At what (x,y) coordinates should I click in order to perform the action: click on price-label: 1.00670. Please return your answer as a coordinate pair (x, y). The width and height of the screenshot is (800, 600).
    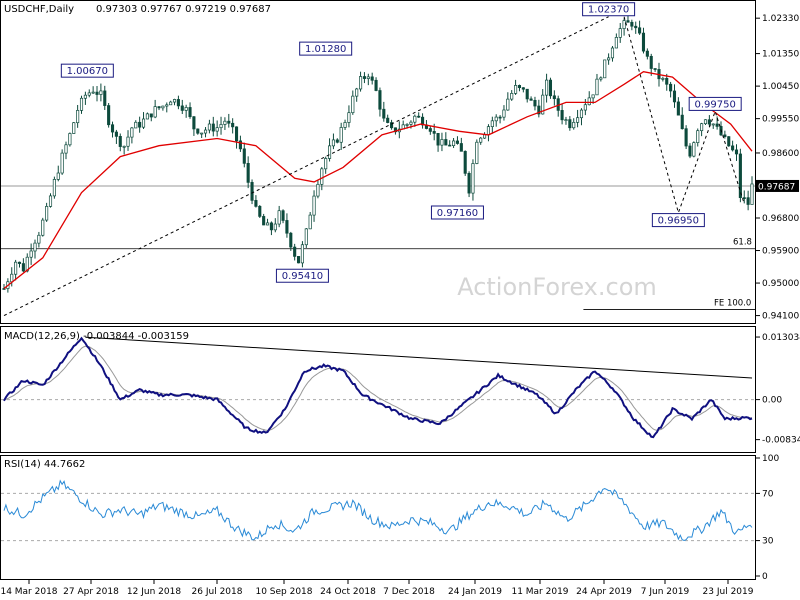
    Looking at the image, I should click on (87, 71).